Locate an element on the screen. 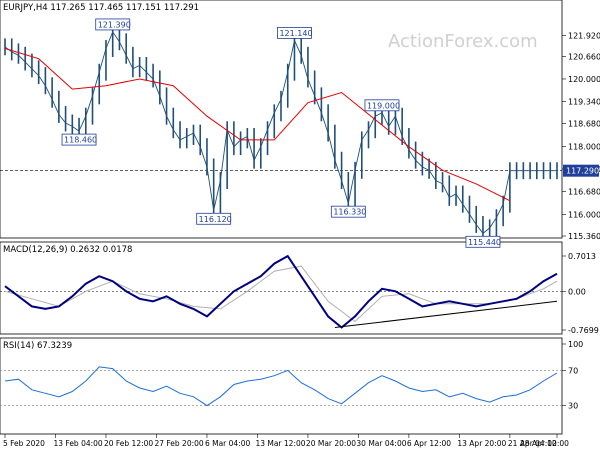 Image resolution: width=600 pixels, height=454 pixels. price-annotation: 115.440 is located at coordinates (483, 241).